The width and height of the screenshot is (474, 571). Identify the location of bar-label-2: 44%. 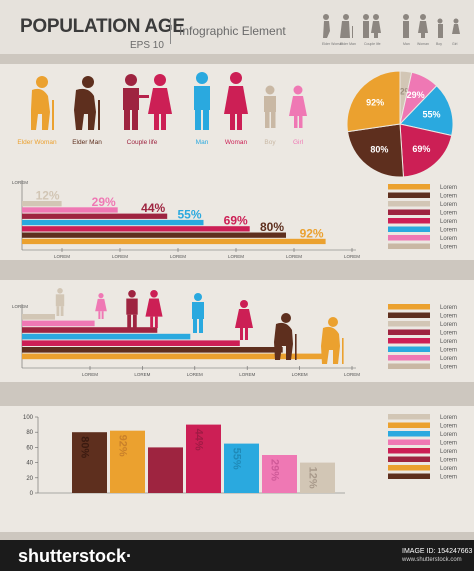
(153, 208).